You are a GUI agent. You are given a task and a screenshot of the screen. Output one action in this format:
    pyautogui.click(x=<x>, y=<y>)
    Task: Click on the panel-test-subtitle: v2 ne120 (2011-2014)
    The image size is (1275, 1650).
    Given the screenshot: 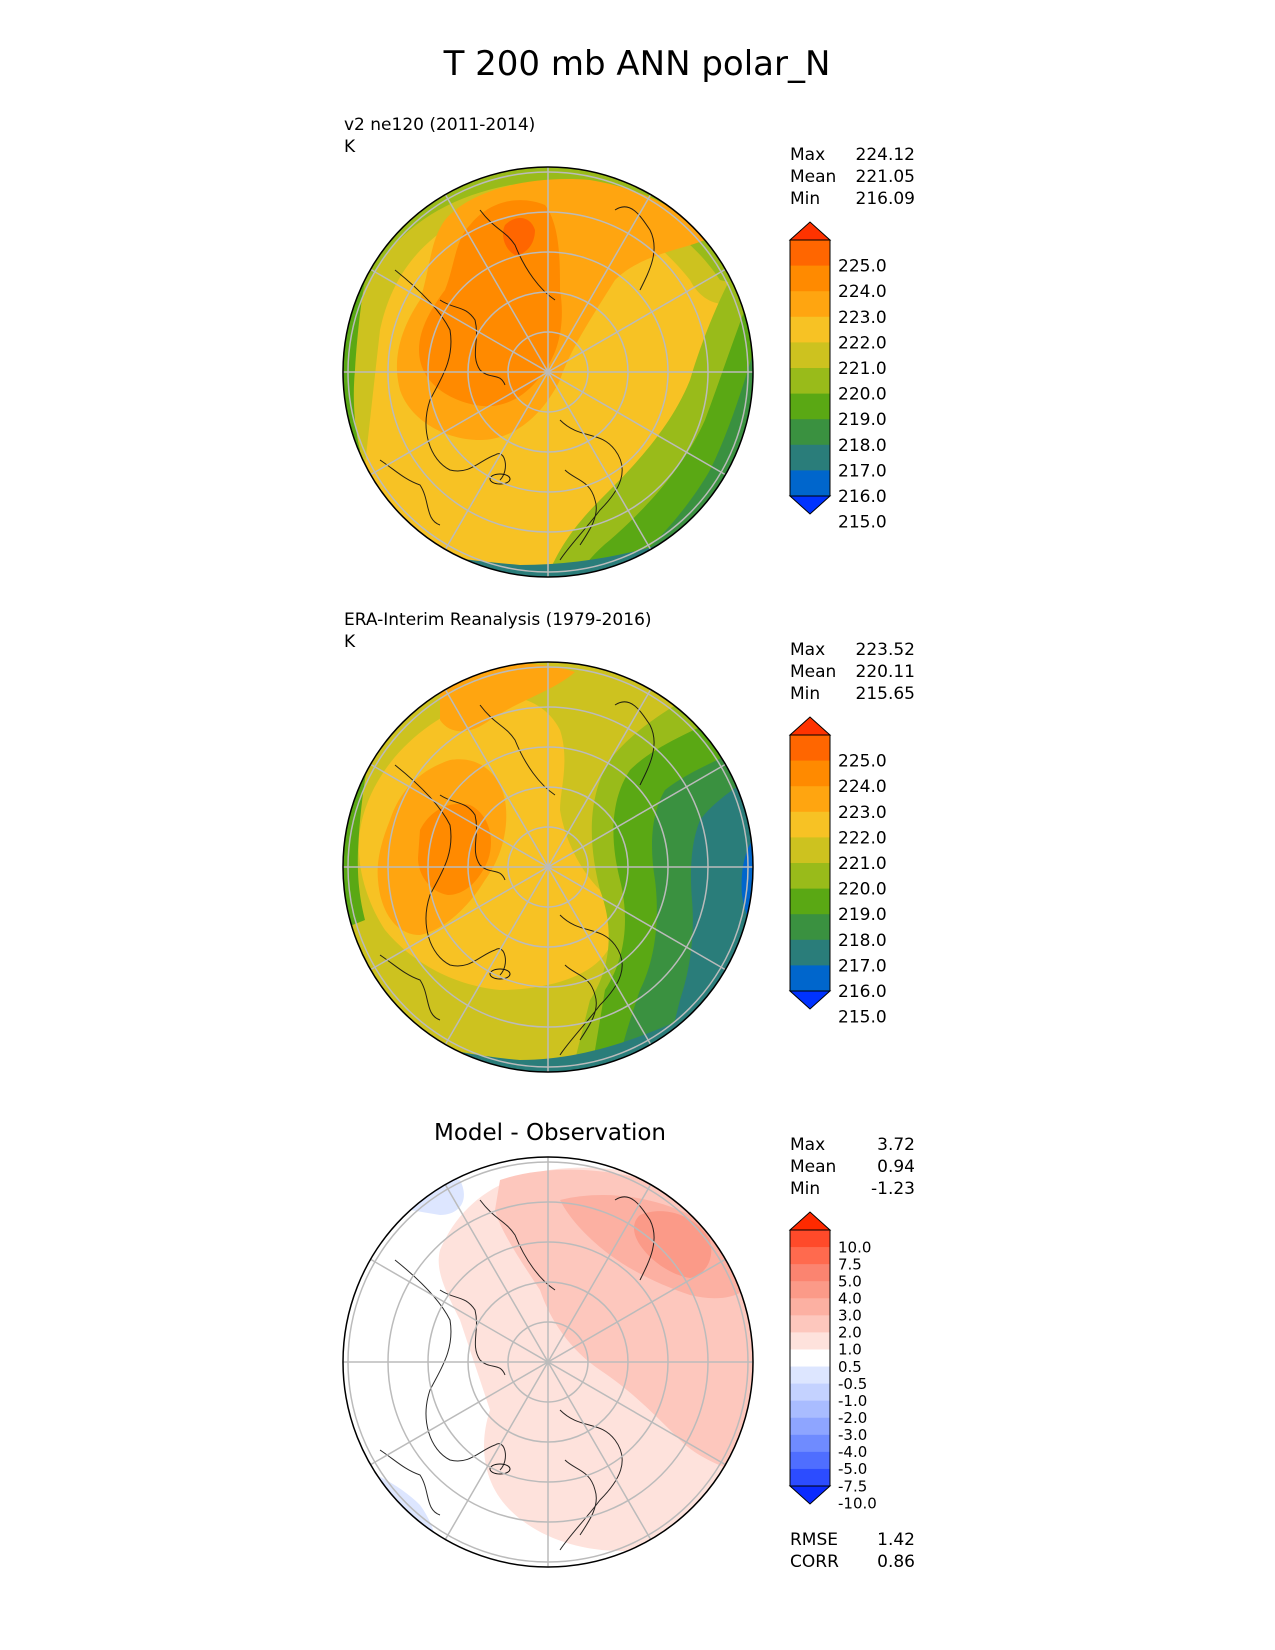 What is the action you would take?
    pyautogui.click(x=439, y=125)
    